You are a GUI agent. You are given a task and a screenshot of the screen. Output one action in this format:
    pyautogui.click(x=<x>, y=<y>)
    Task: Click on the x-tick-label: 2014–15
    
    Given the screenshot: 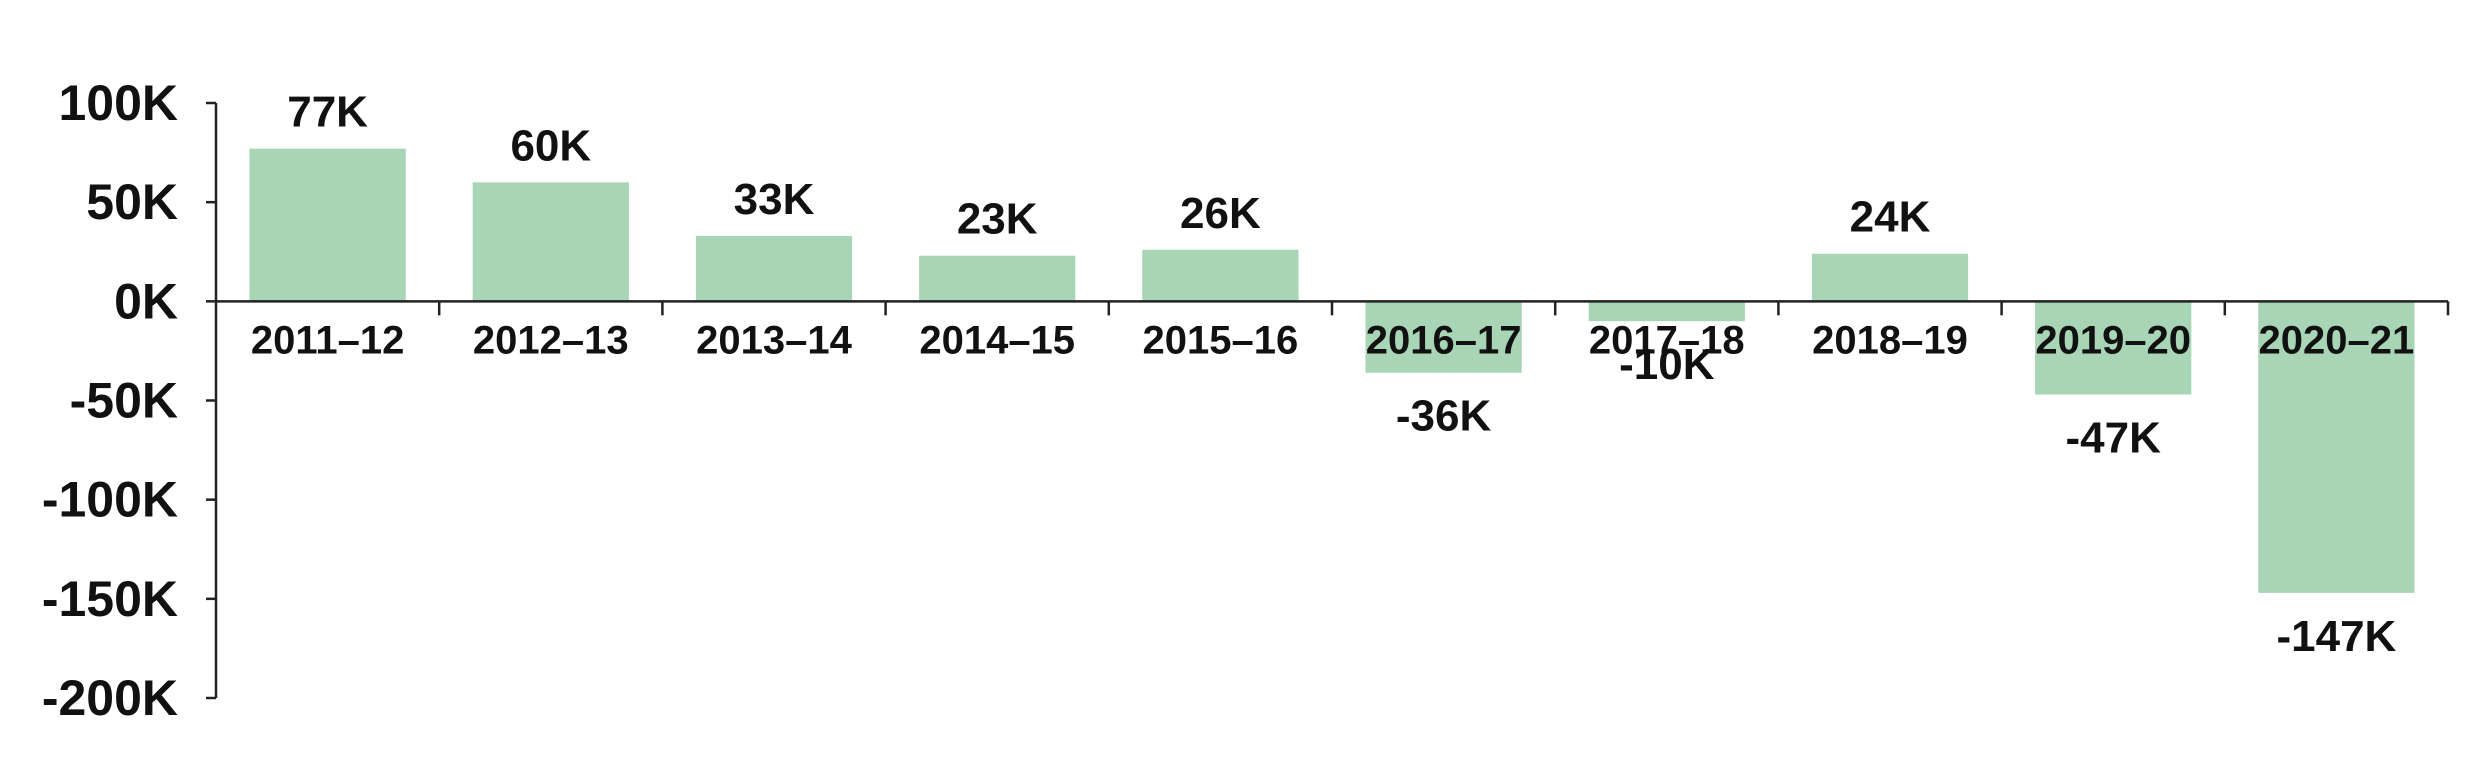 What is the action you would take?
    pyautogui.click(x=997, y=340)
    